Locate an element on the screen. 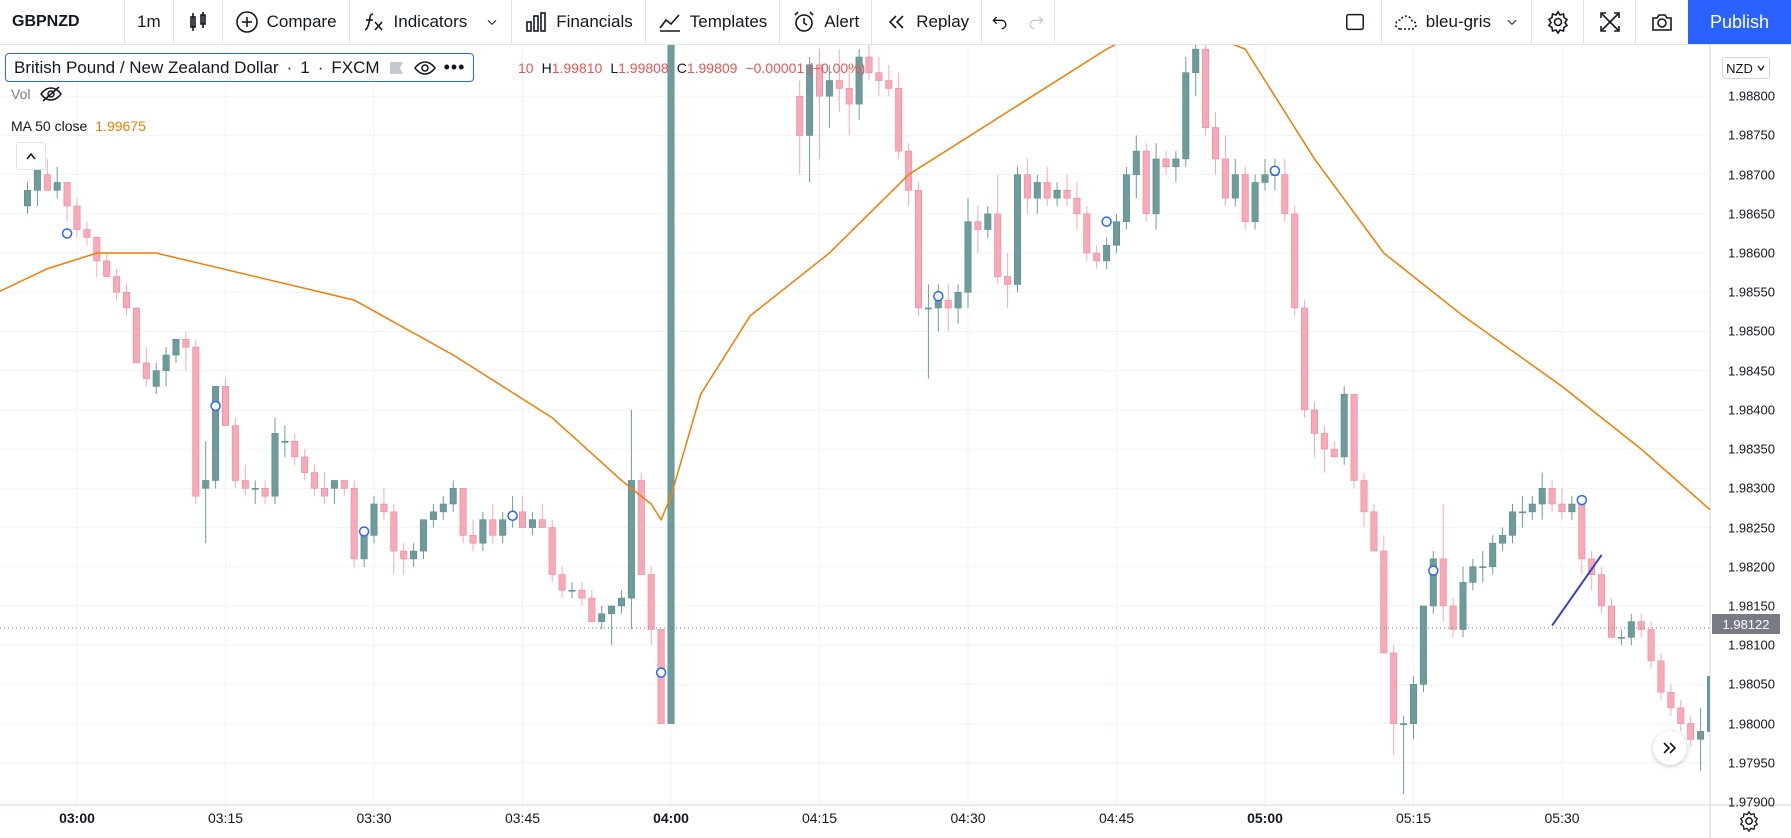 Image resolution: width=1791 pixels, height=838 pixels. volume-legend: Vol is located at coordinates (37, 94).